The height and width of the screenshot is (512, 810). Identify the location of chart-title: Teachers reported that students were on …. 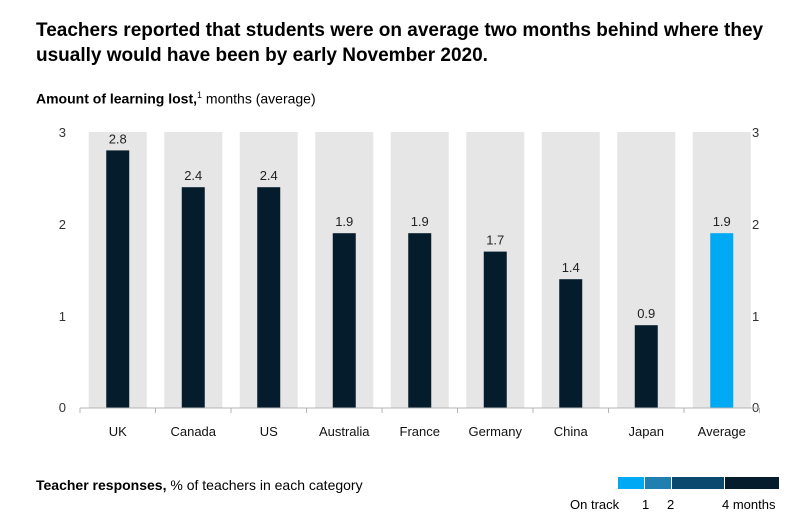
(400, 43).